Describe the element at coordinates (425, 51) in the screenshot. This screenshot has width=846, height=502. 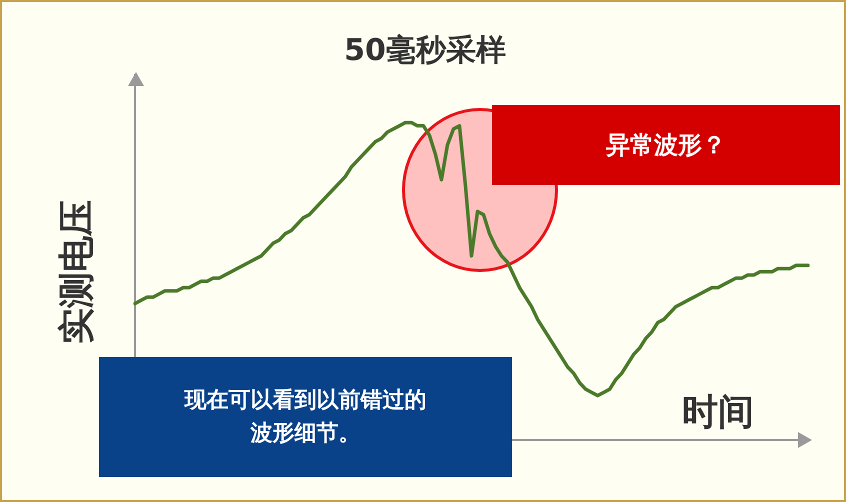
I see `chart-title: 50毫秒采样` at that location.